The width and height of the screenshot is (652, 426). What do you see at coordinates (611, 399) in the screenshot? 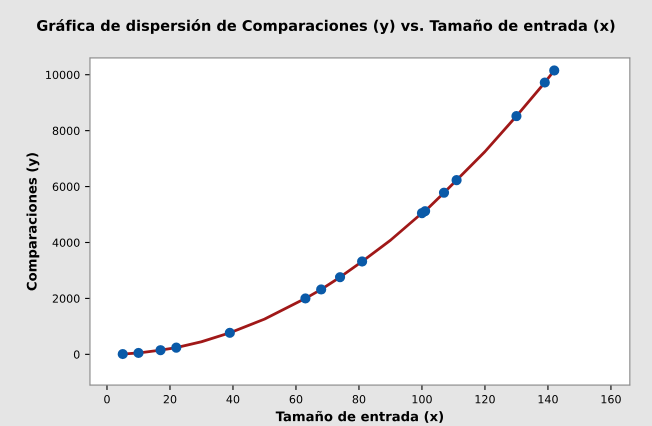
I see `x-tick-label: 160` at bounding box center [611, 399].